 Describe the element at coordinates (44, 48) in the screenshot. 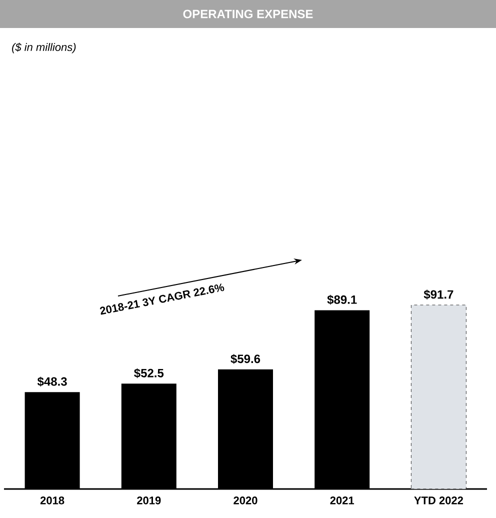

I see `chart-subtitle: ($ in millions)` at that location.